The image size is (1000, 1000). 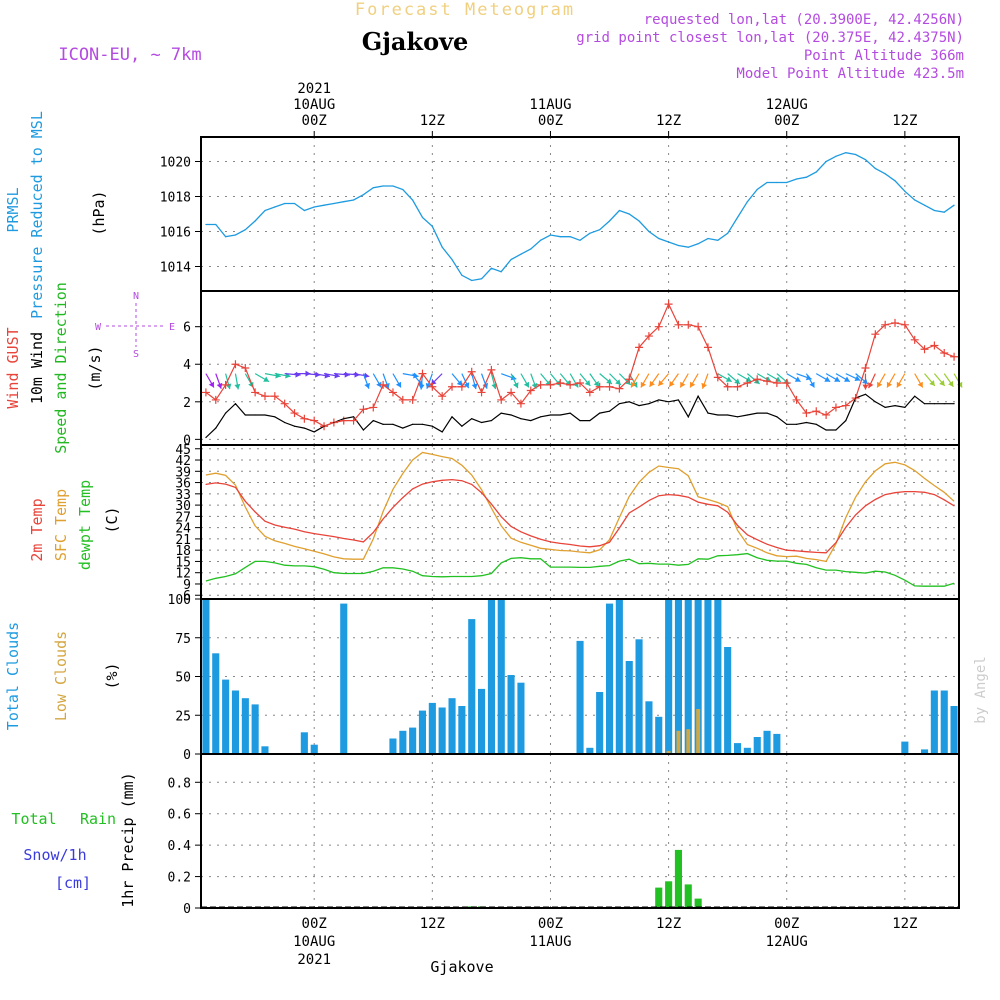 I want to click on wind-label-dir: Speed and Direction, so click(x=61, y=368).